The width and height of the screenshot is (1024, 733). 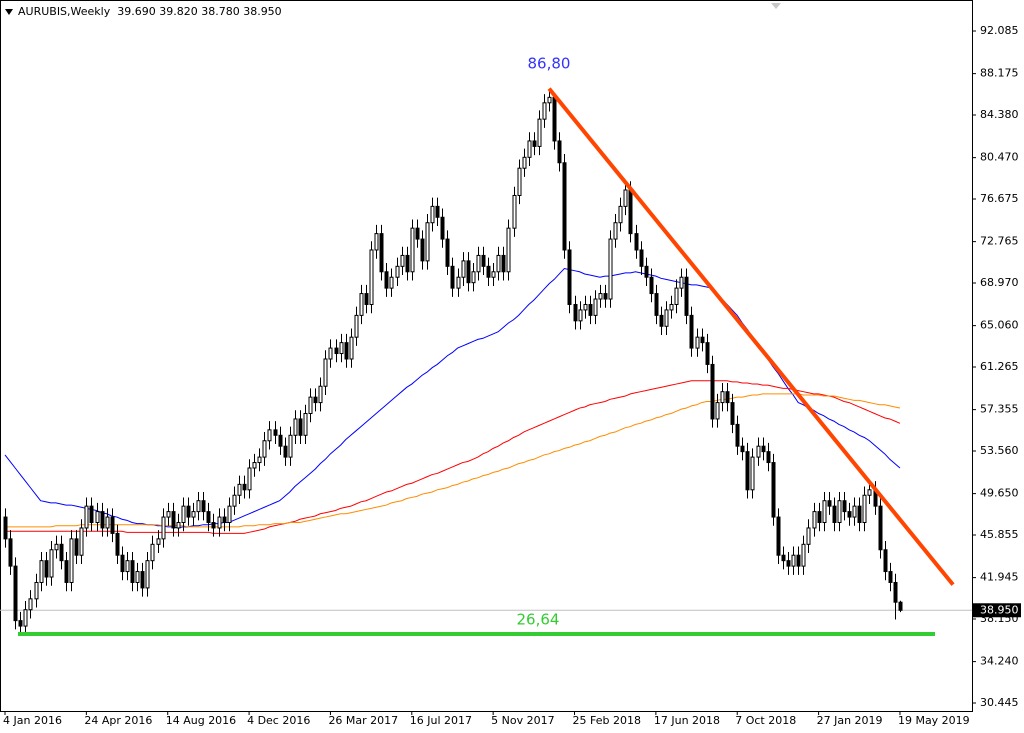 What do you see at coordinates (278, 720) in the screenshot?
I see `x-tick-label: 4 Dec 2016` at bounding box center [278, 720].